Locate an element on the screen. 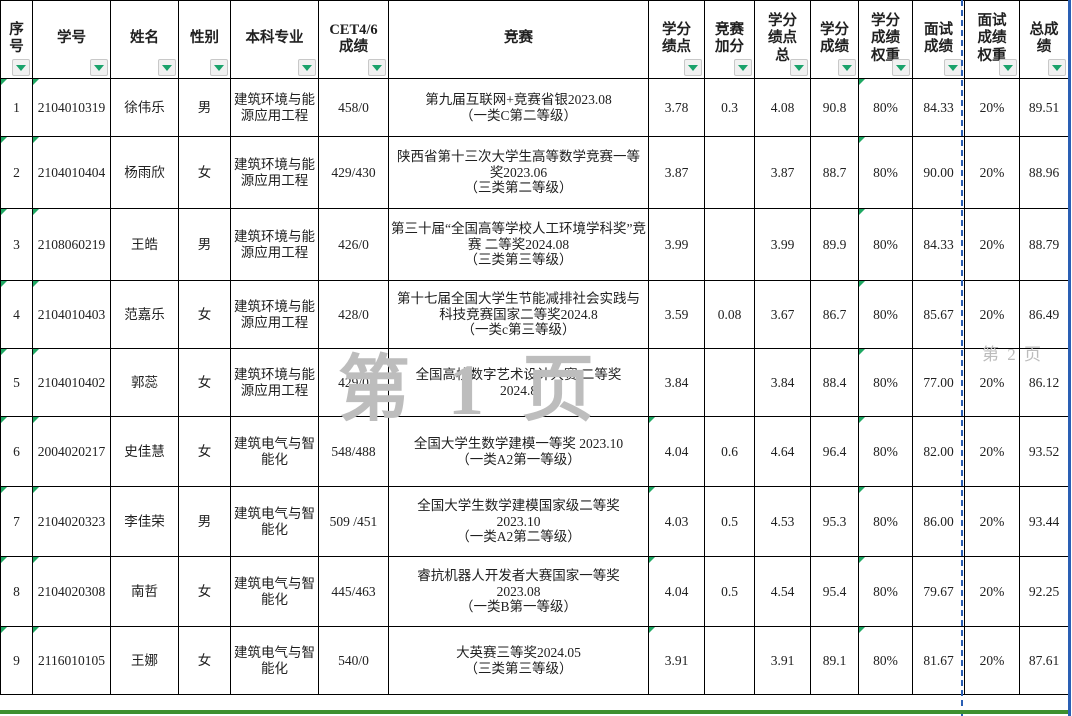 The height and width of the screenshot is (716, 1072). cell-gpa-total: 4.08 is located at coordinates (782, 107).